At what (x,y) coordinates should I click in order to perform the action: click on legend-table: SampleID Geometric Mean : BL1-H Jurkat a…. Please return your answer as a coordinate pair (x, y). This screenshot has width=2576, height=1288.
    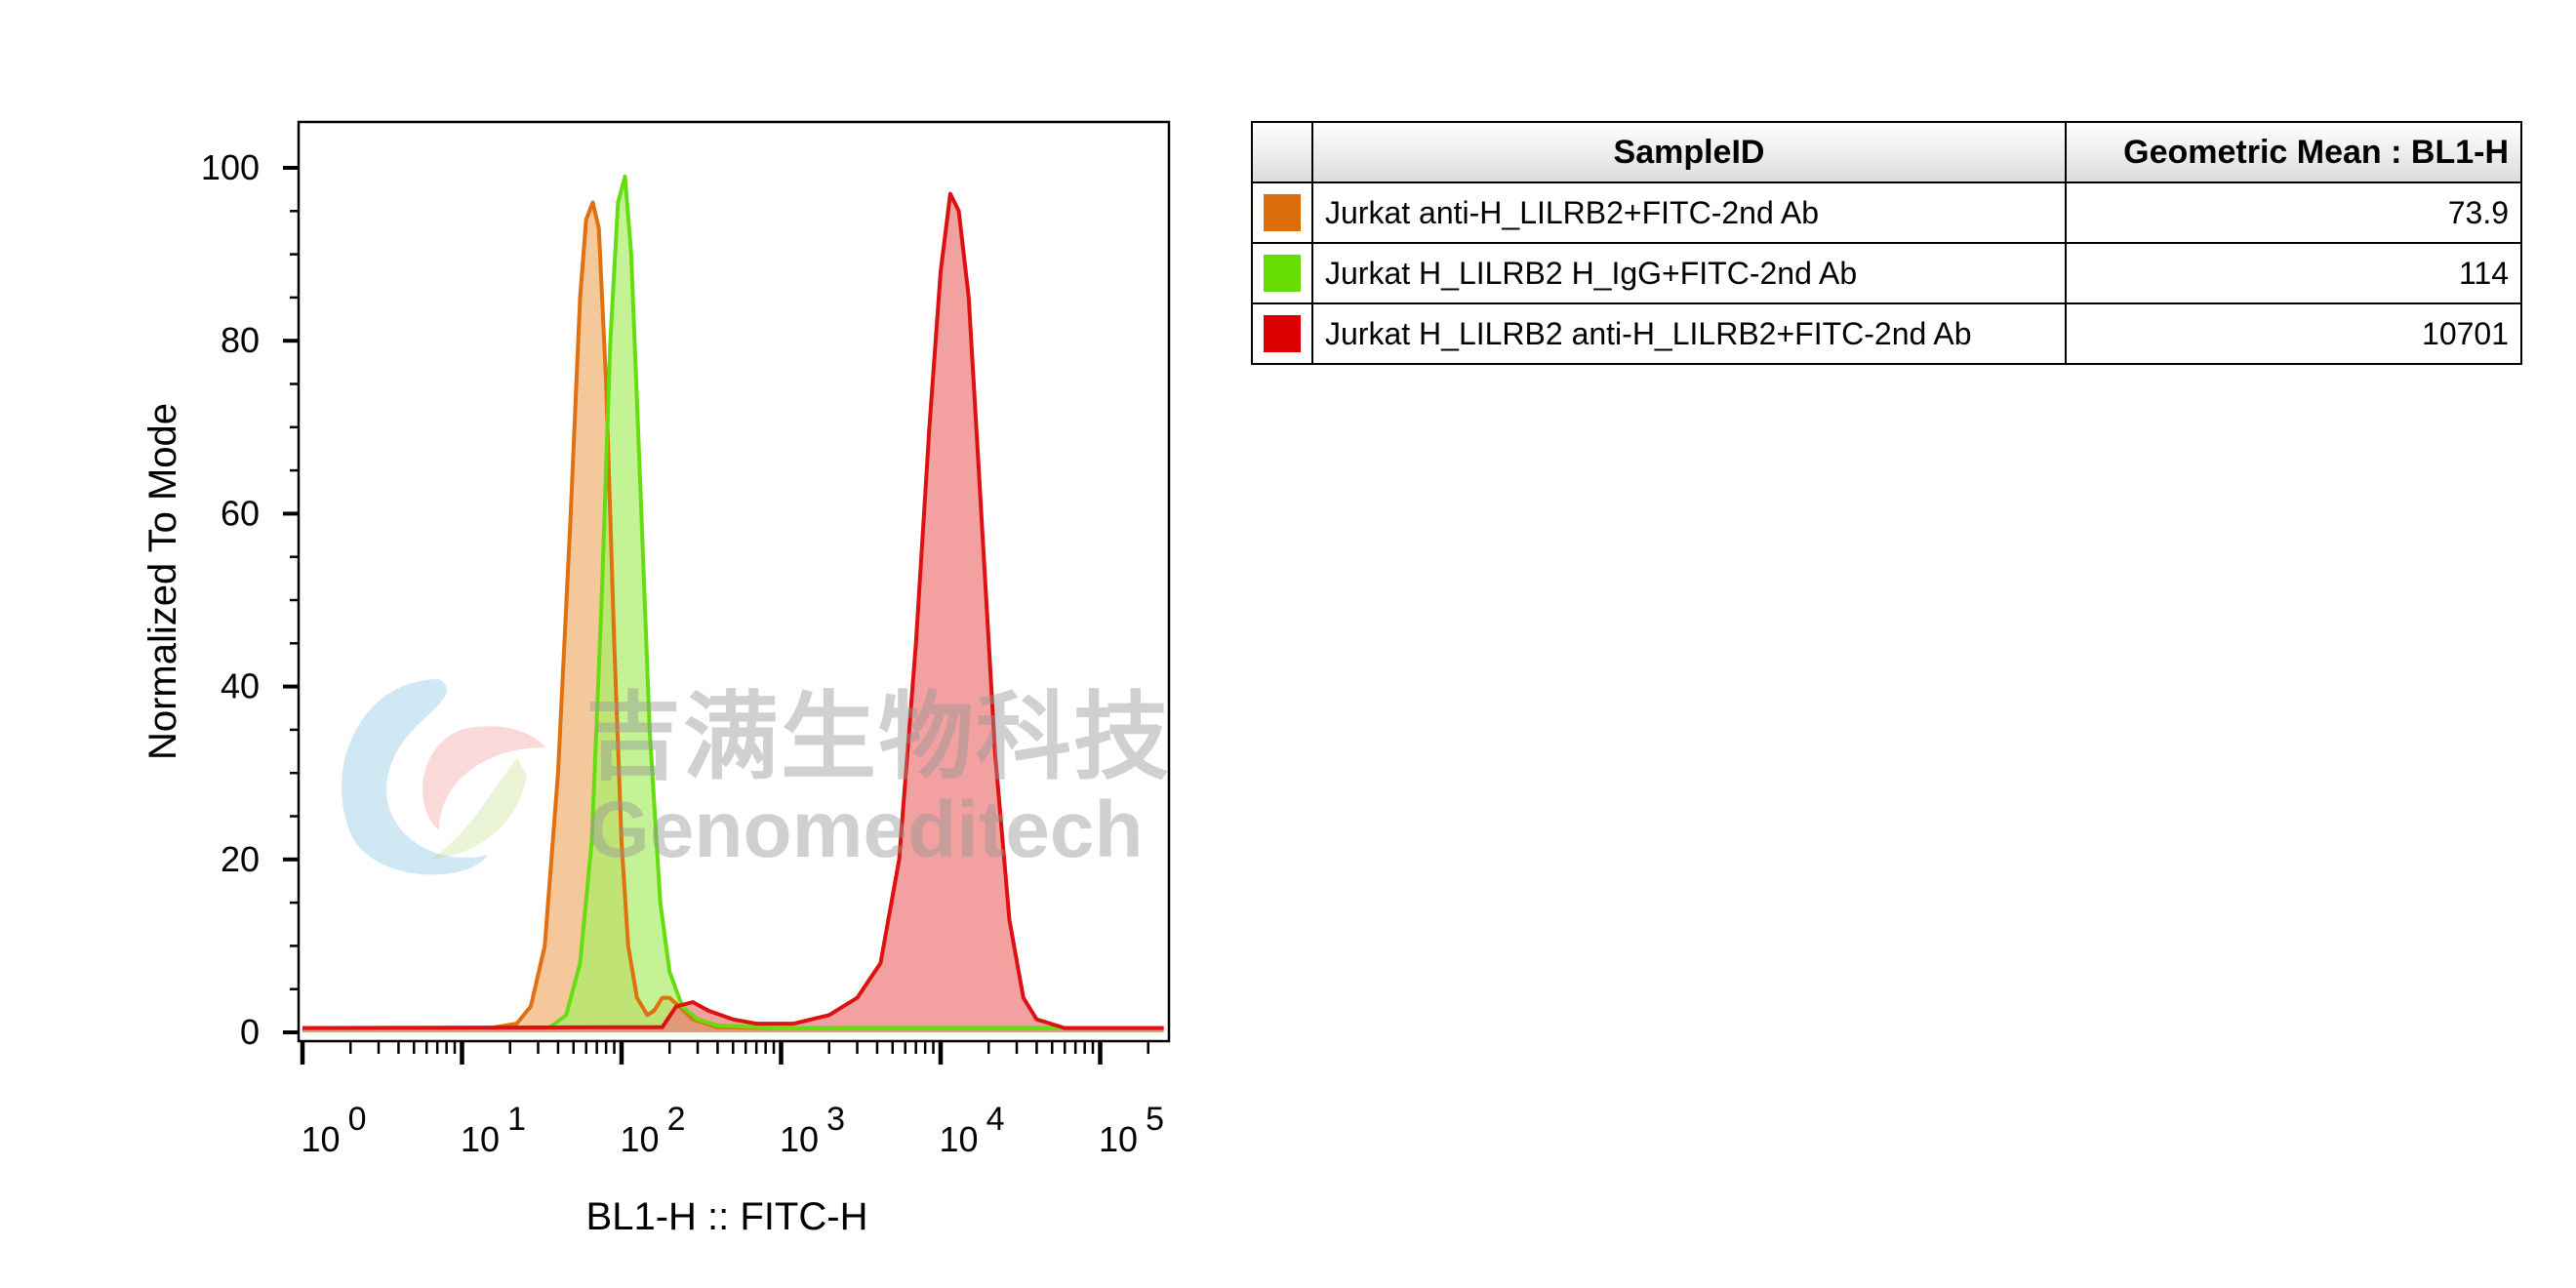
    Looking at the image, I should click on (1886, 243).